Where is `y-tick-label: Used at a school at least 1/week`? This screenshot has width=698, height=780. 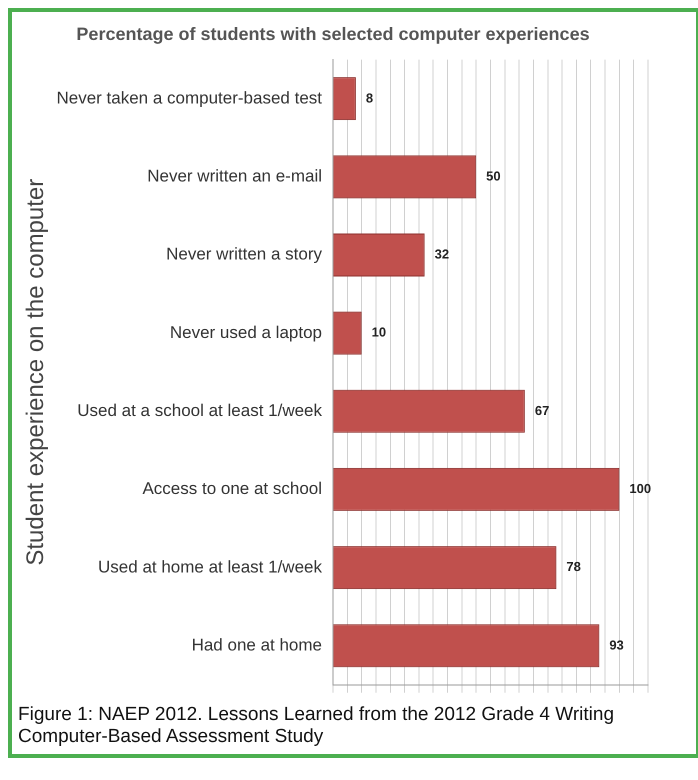
y-tick-label: Used at a school at least 1/week is located at coordinates (199, 410).